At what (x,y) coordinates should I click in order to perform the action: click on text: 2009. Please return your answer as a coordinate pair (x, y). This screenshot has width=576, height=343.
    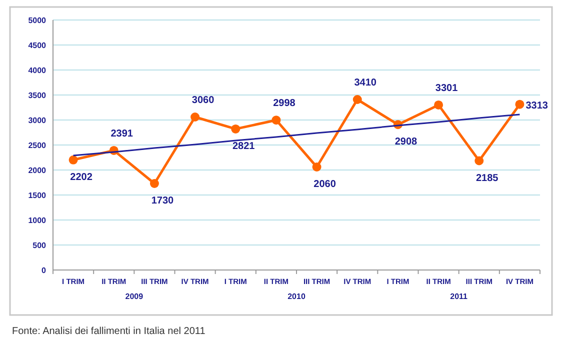
    Looking at the image, I should click on (134, 296).